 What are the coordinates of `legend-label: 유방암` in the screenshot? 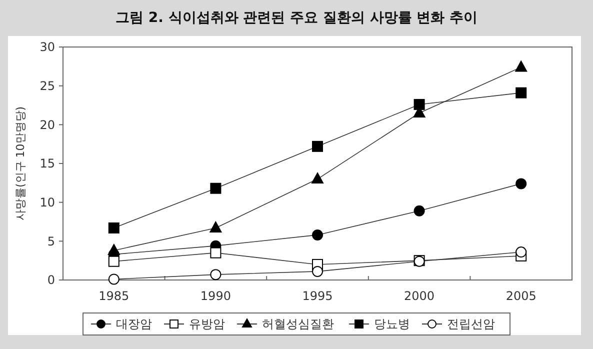 It's located at (207, 324).